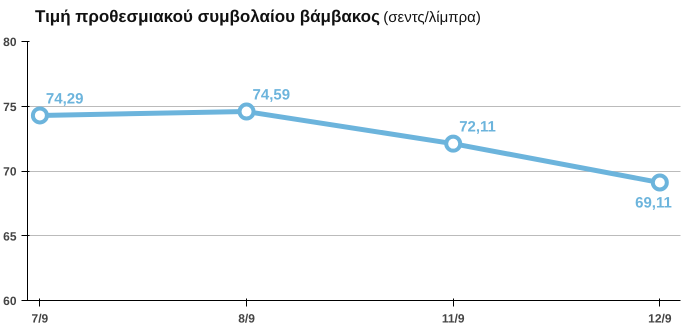 The width and height of the screenshot is (700, 329). What do you see at coordinates (207, 16) in the screenshot?
I see `chart-title: Τιμή προθεσμιακού συμβολαίου βάμβακος` at bounding box center [207, 16].